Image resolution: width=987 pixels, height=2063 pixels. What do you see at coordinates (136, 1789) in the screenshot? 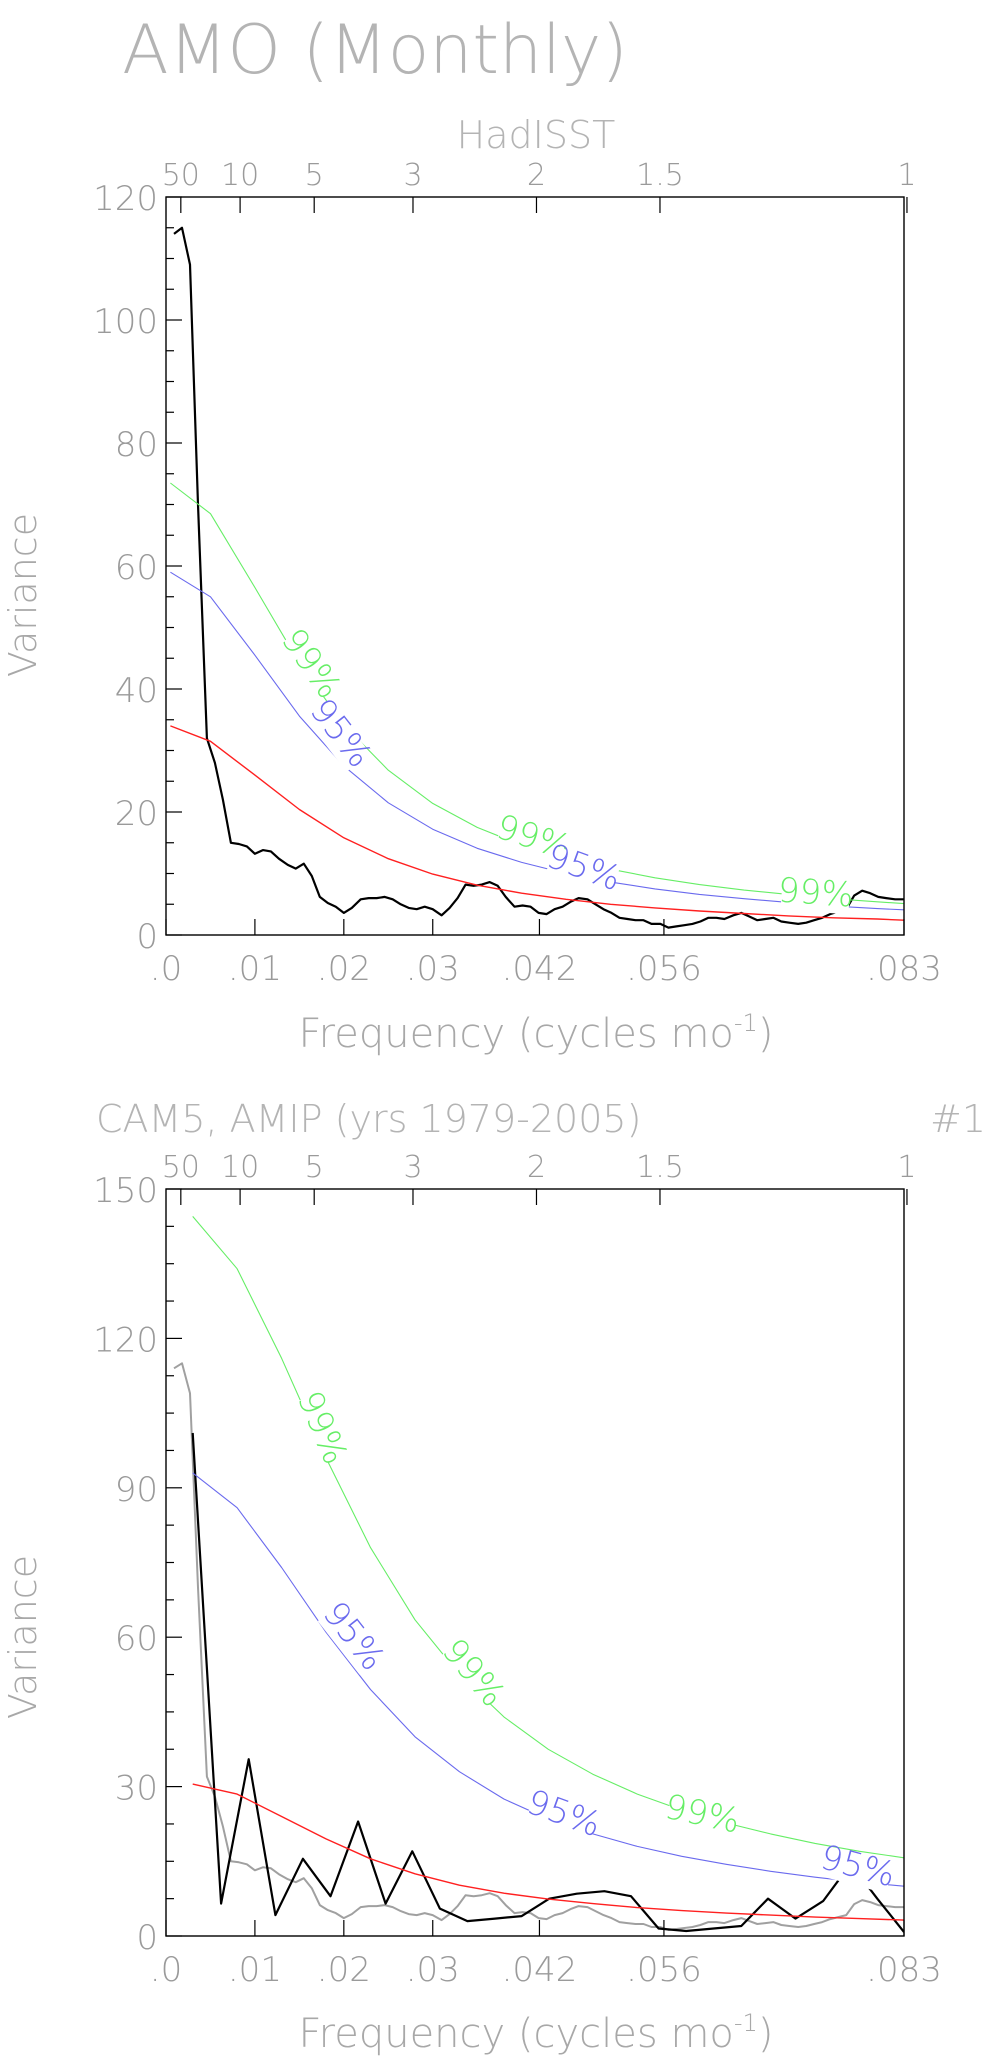
I see `y-tick-label: 30` at bounding box center [136, 1789].